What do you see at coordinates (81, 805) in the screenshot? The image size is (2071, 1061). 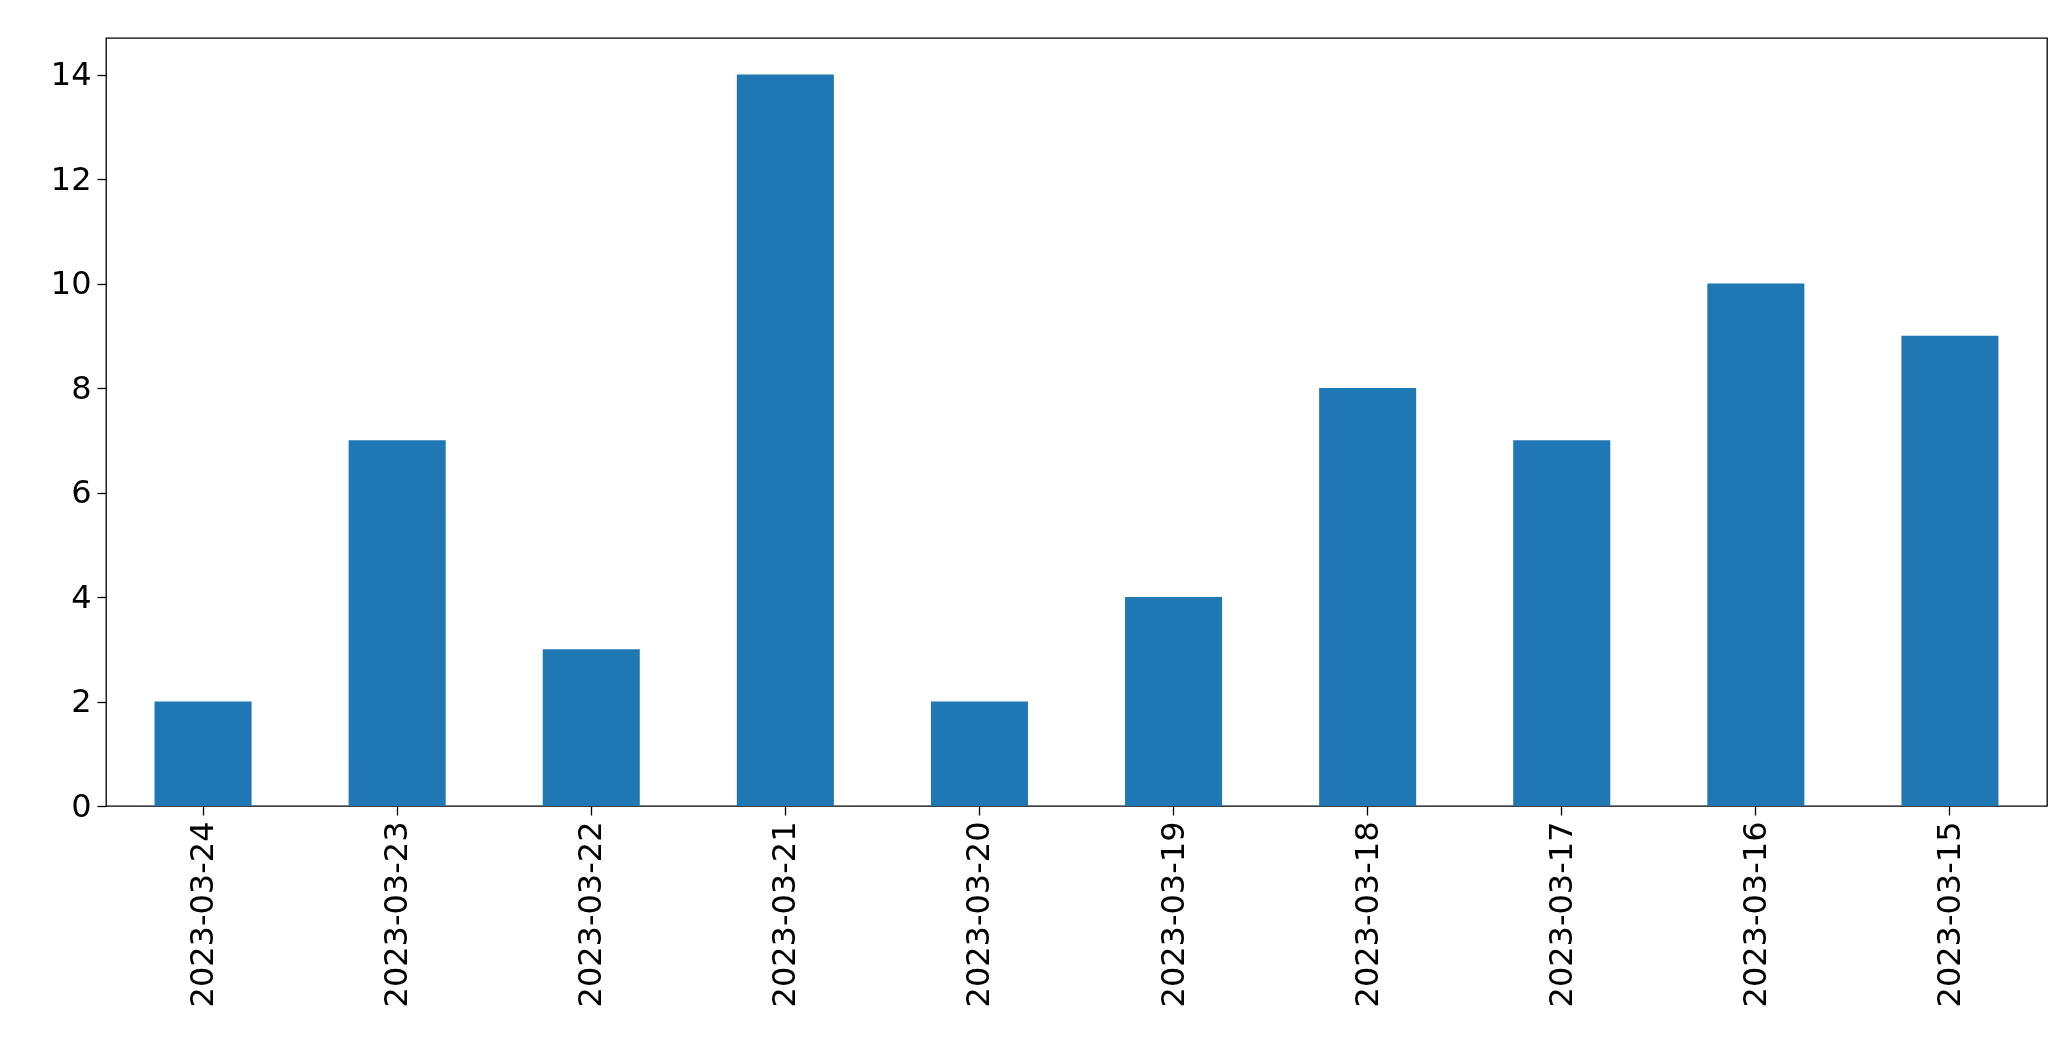 I see `y-tick-label: 0` at bounding box center [81, 805].